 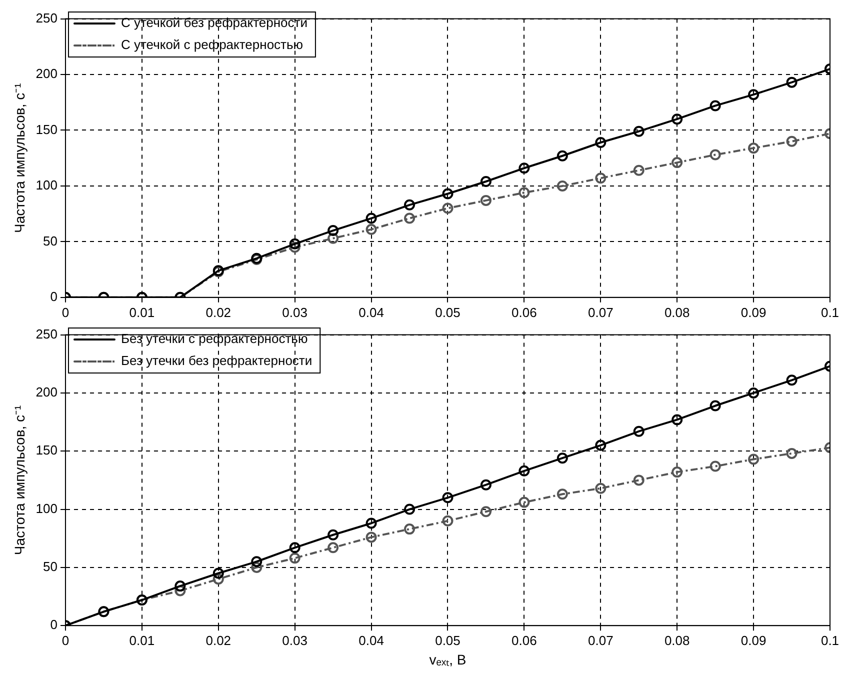 What do you see at coordinates (216, 360) in the screenshot?
I see `legend-label: Без утечки без рефрактерности` at bounding box center [216, 360].